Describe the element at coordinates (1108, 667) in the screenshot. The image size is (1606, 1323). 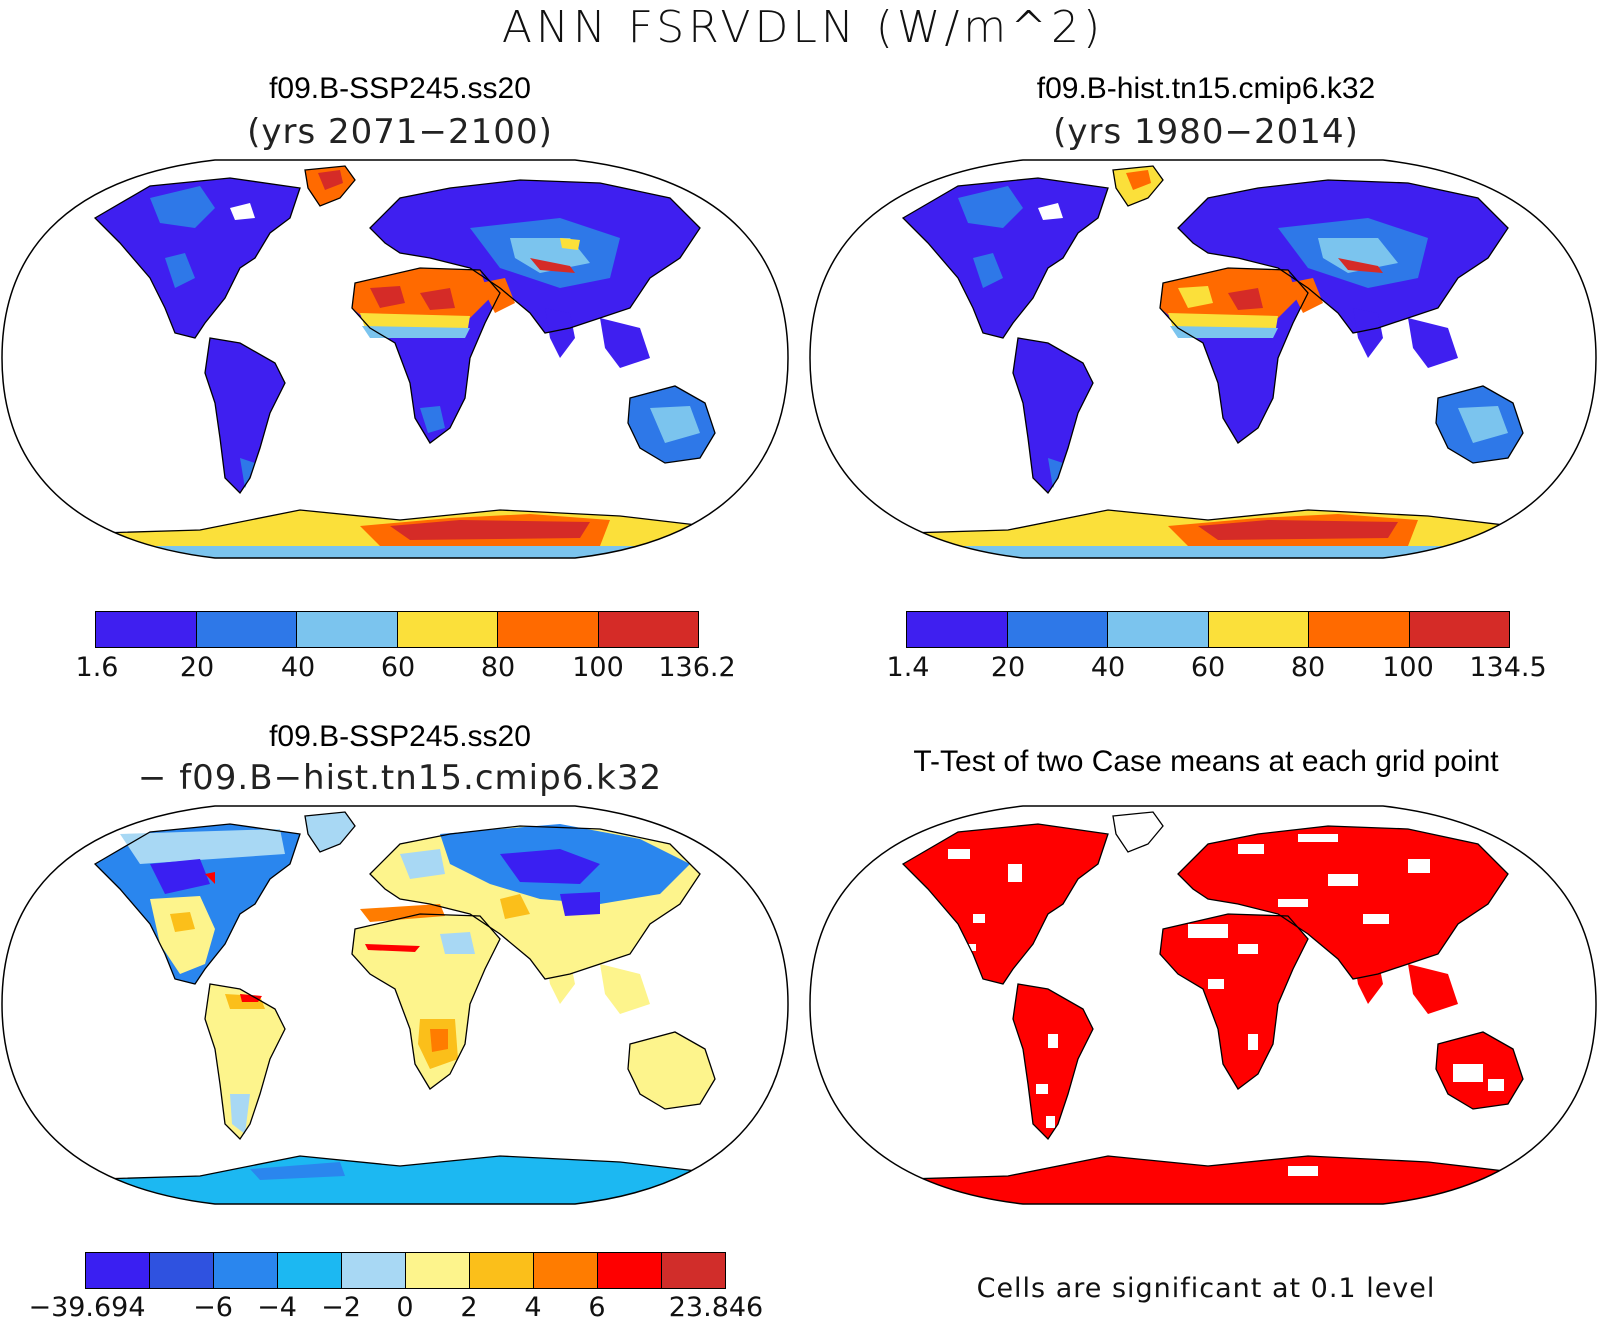
I see `panel2-colorbar-label: 40` at that location.